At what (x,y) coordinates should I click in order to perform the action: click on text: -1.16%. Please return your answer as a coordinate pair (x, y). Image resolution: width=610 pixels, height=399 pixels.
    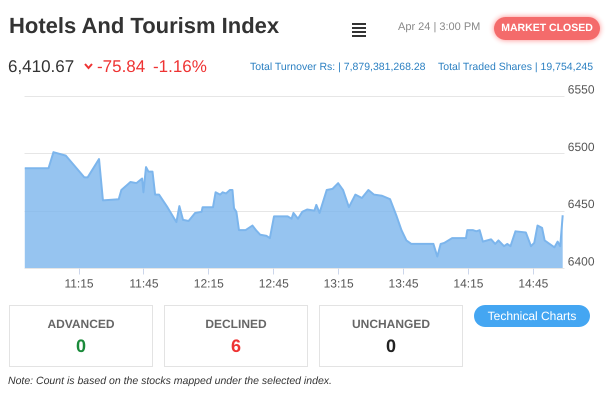
    Looking at the image, I should click on (180, 67).